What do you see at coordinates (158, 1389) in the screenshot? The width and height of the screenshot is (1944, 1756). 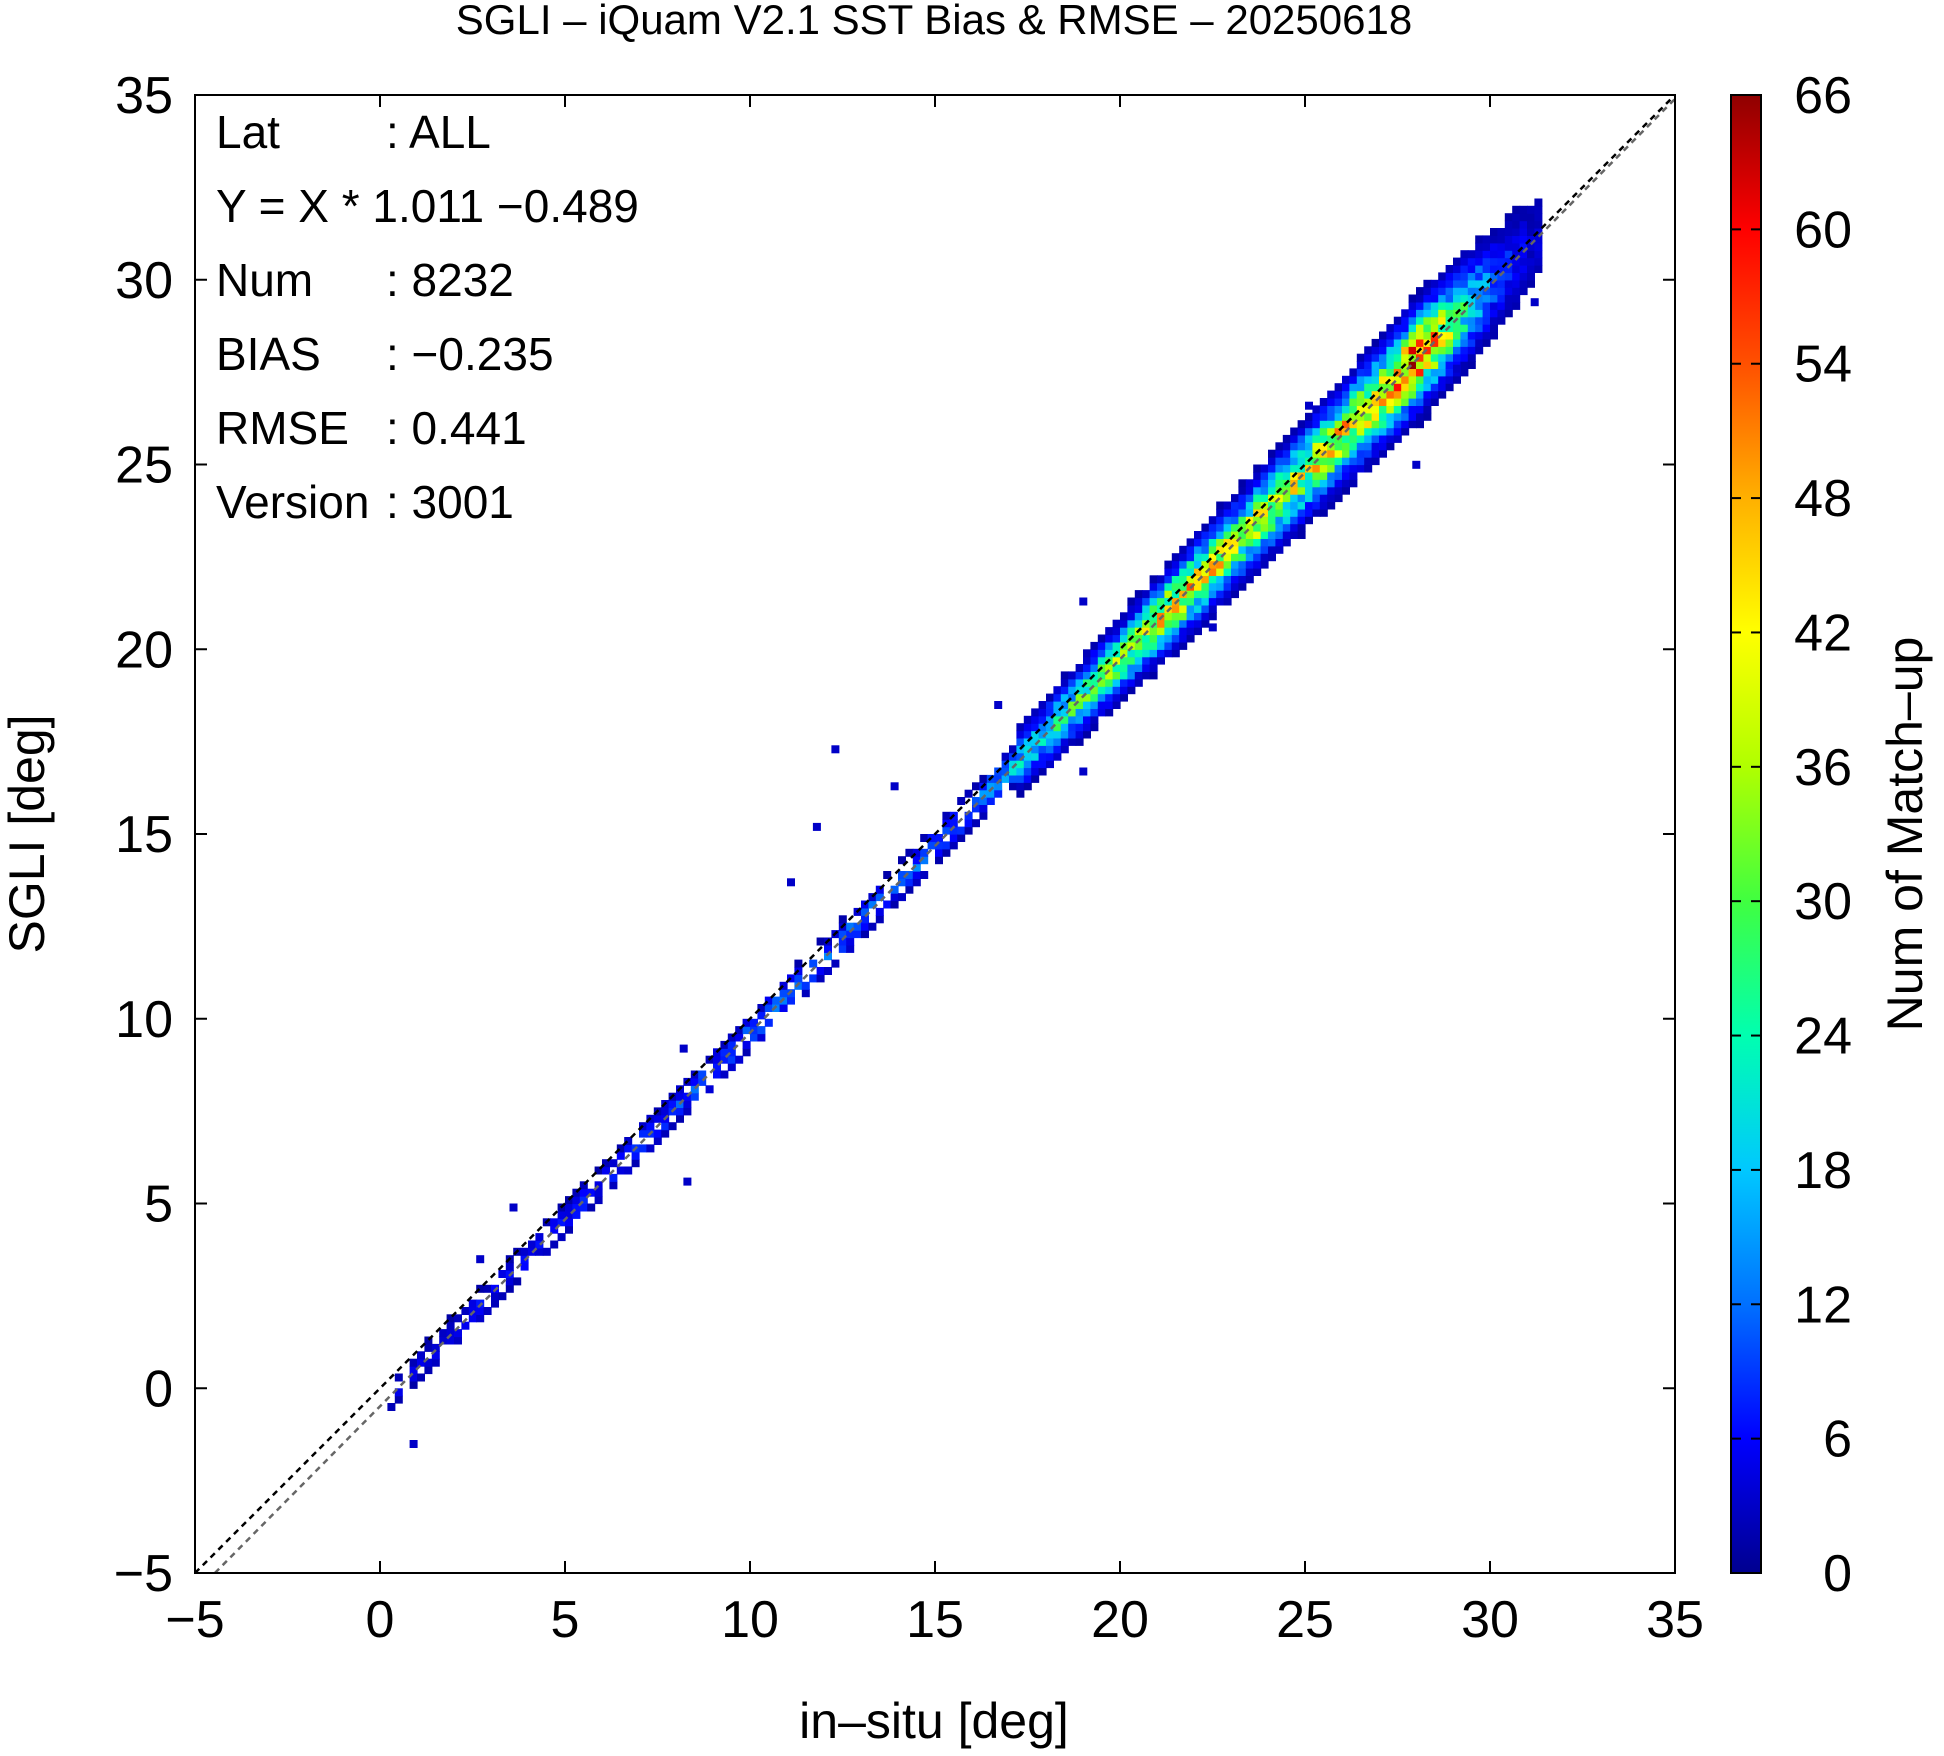 I see `y-tick-label: 0` at bounding box center [158, 1389].